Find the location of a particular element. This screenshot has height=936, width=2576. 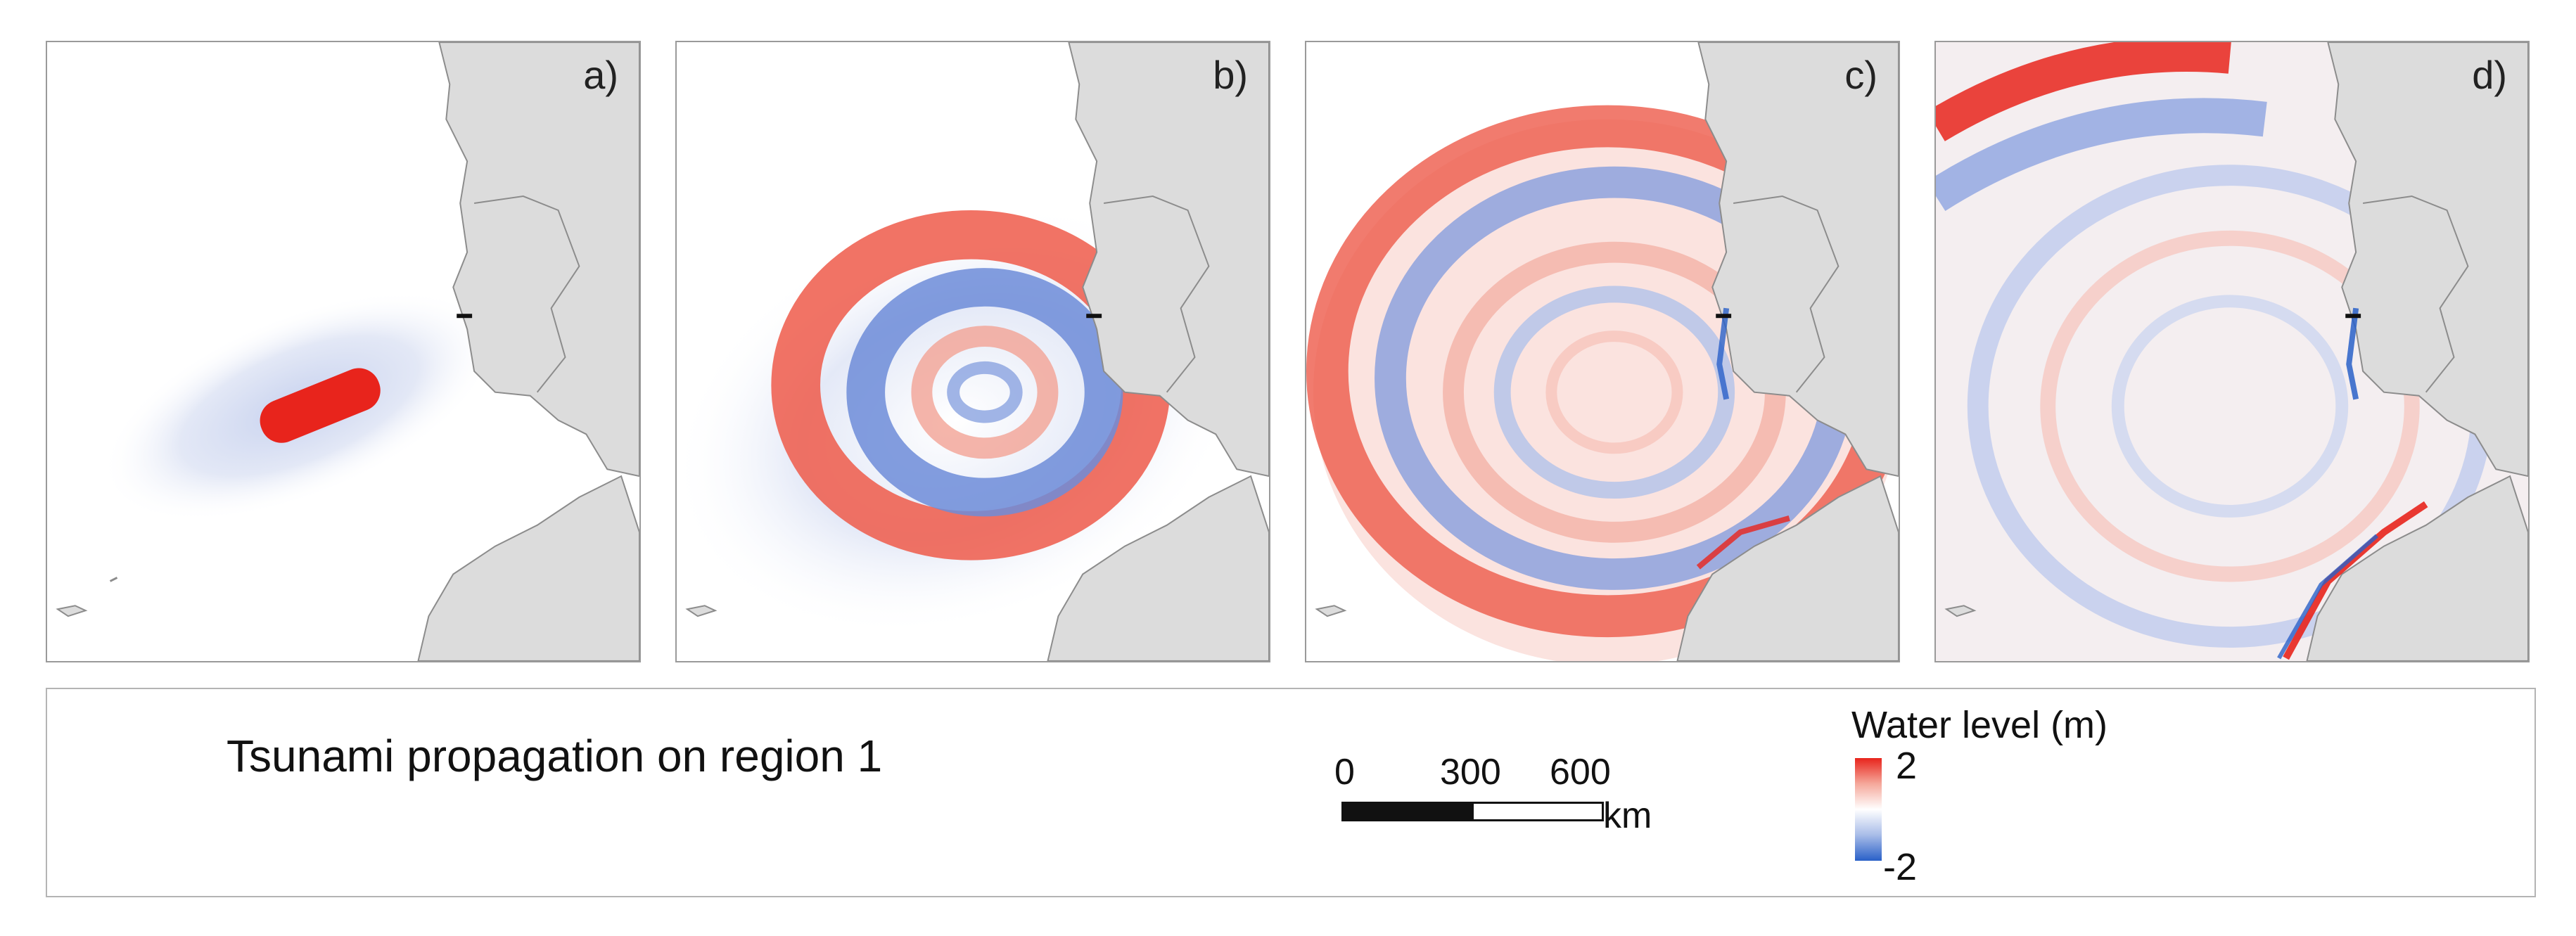

colorbar-min-label: -2 is located at coordinates (1900, 867).